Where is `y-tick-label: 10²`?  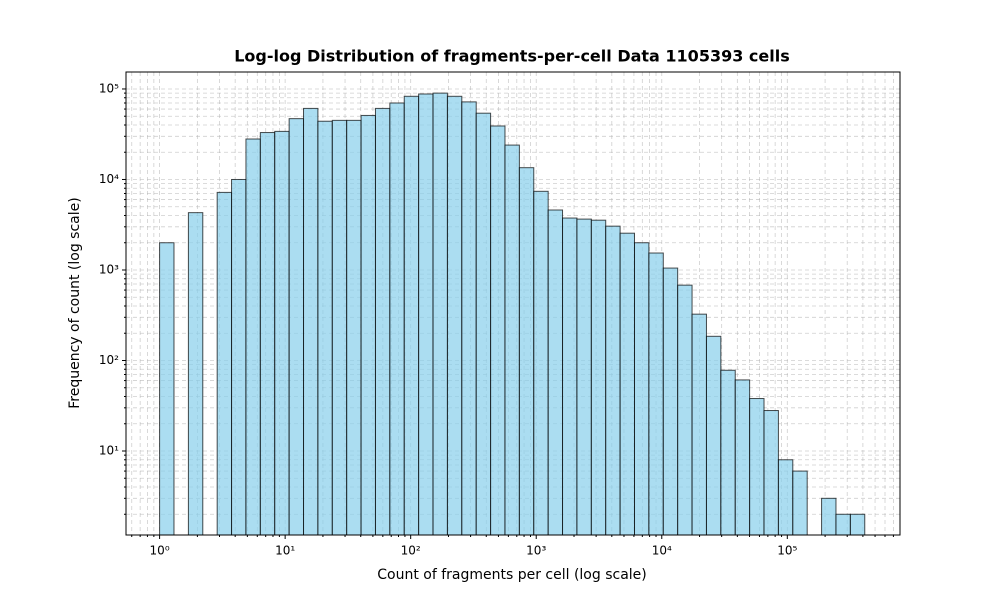 y-tick-label: 10² is located at coordinates (109, 360).